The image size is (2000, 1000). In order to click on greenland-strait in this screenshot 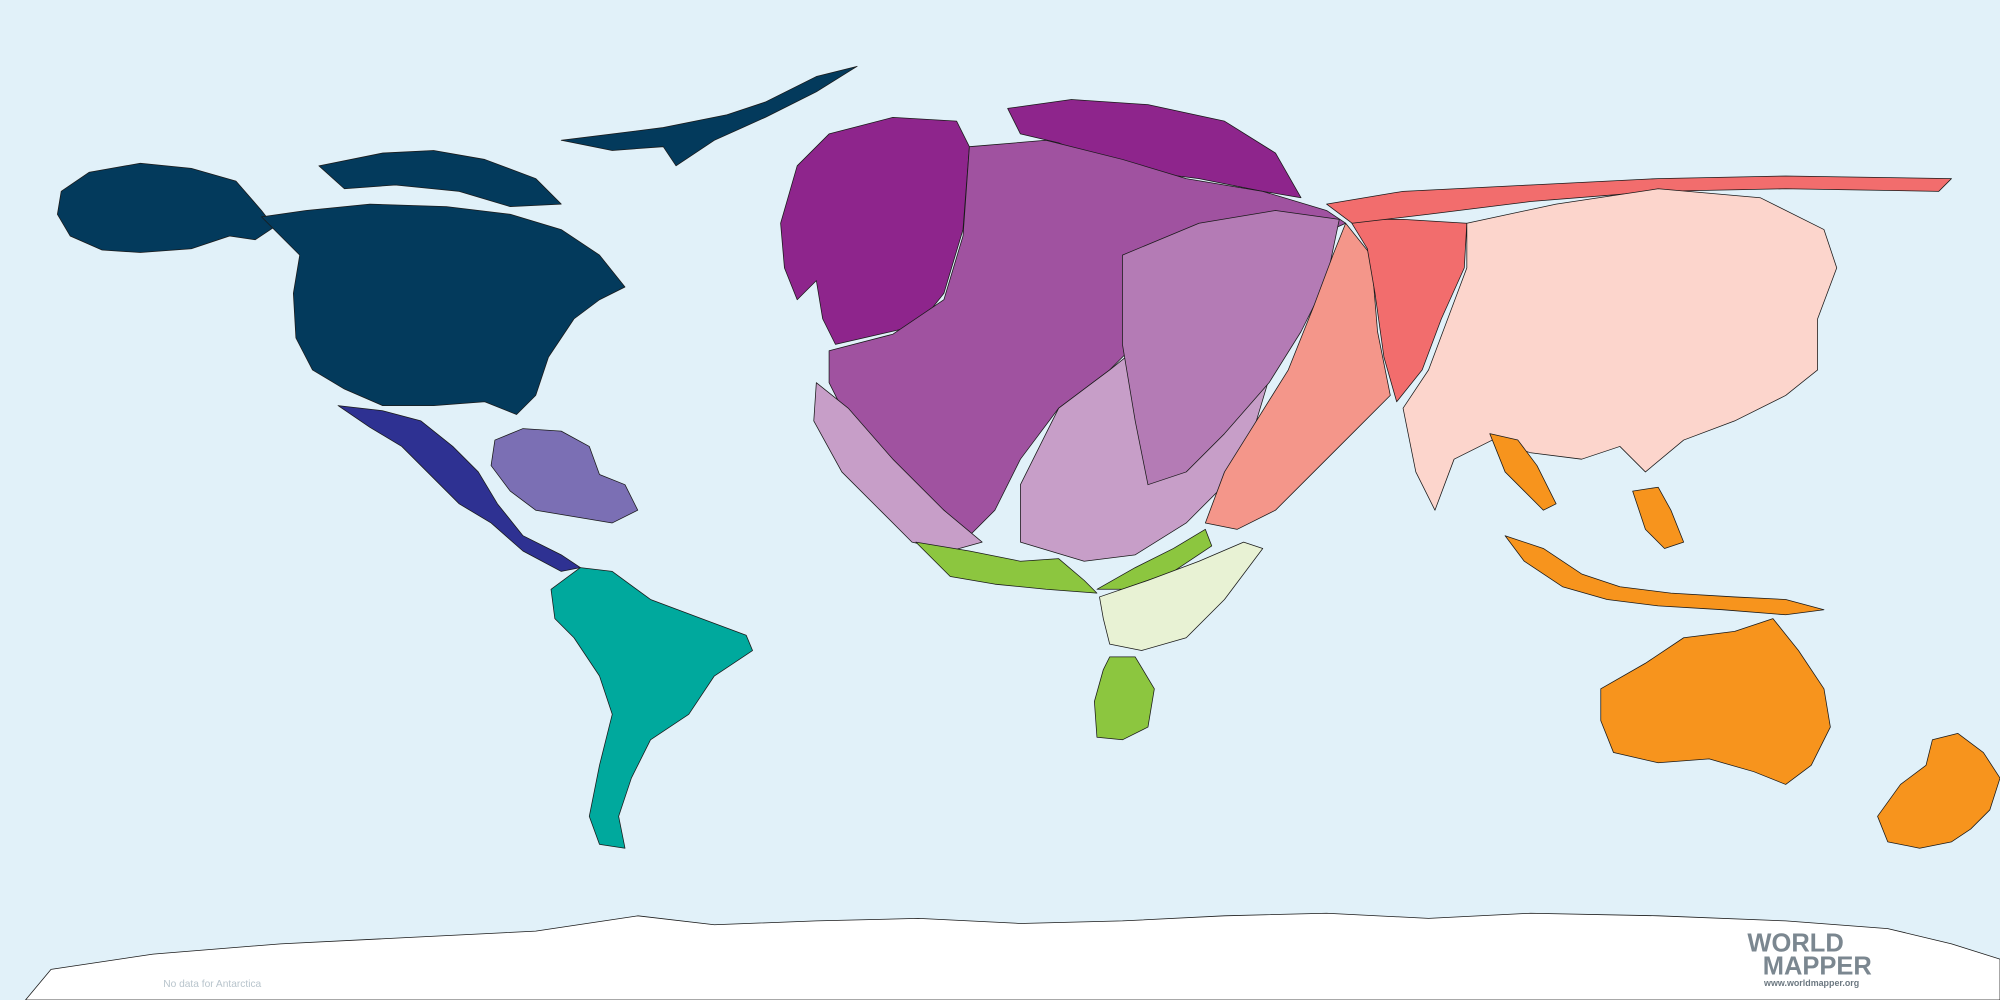, I will do `click(709, 116)`.